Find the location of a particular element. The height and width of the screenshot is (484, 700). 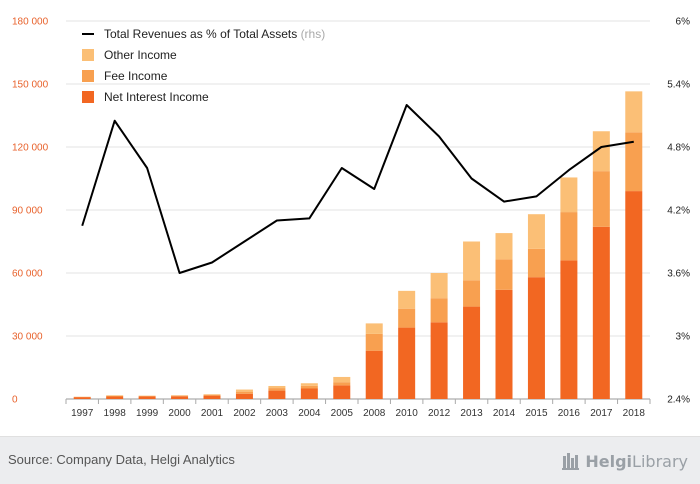

legend-label-rhs: (rhs) is located at coordinates (313, 34).